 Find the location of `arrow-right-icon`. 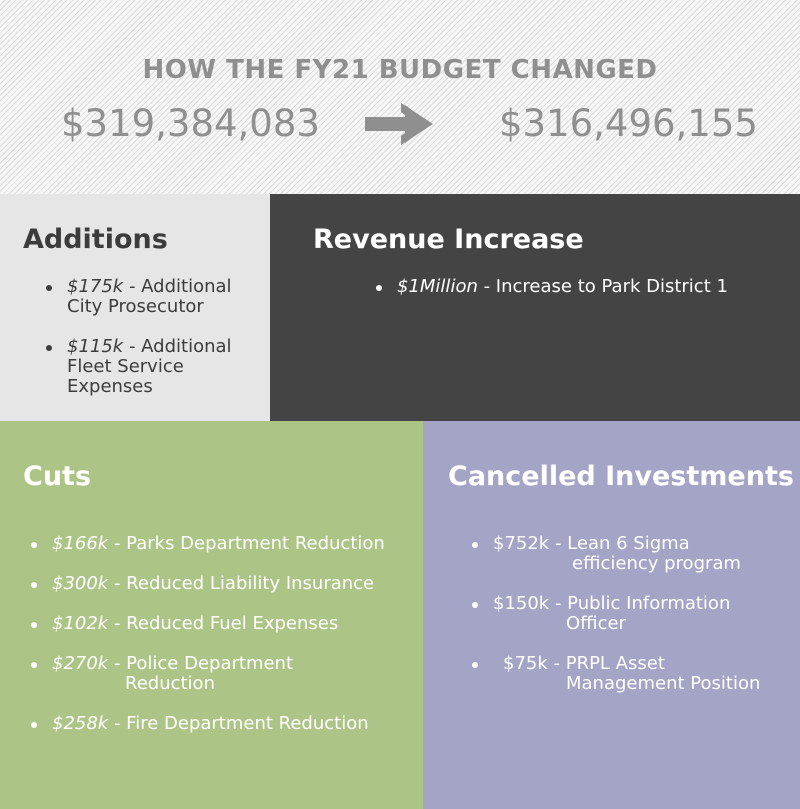

arrow-right-icon is located at coordinates (399, 124).